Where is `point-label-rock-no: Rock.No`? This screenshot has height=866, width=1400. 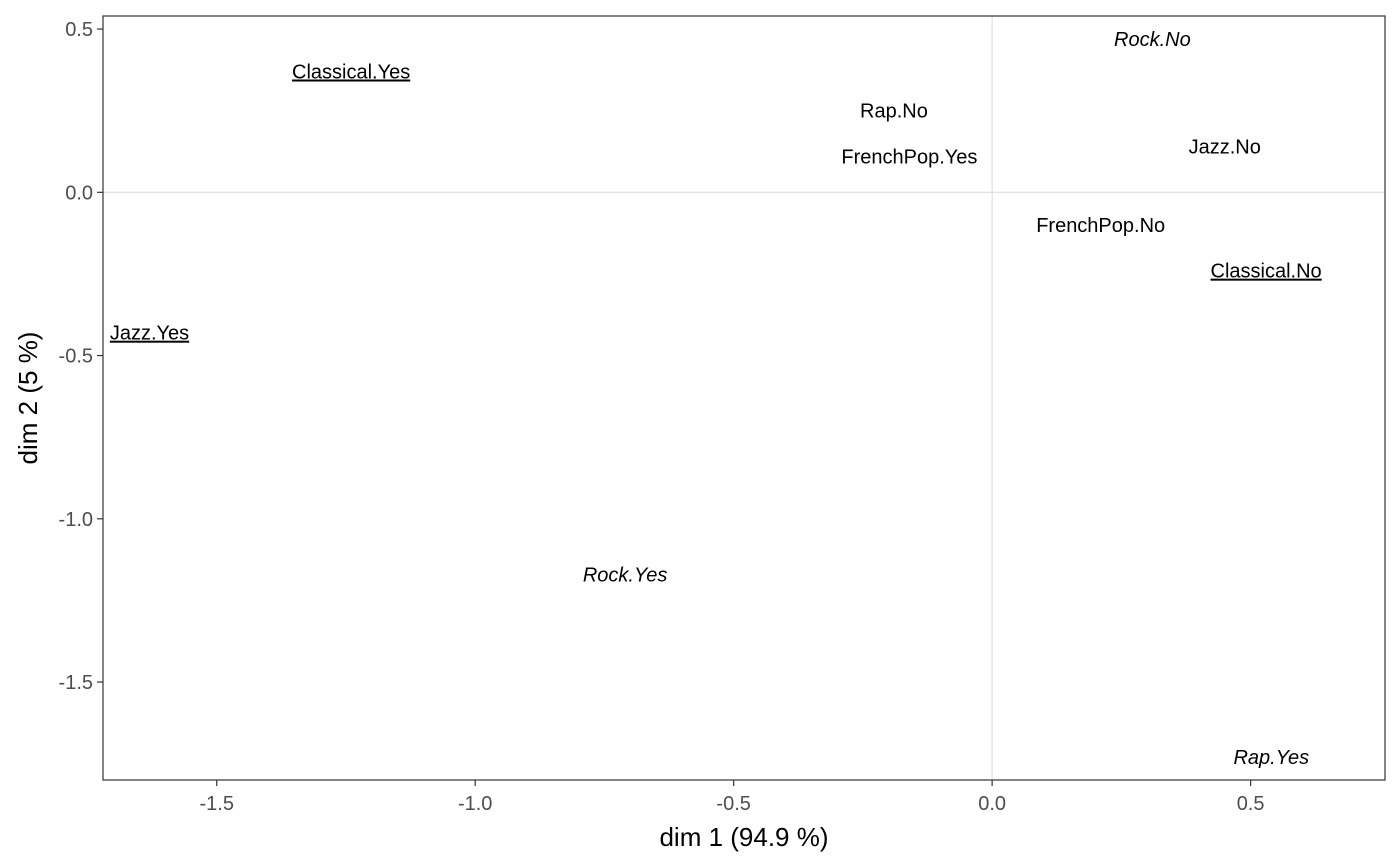
point-label-rock-no: Rock.No is located at coordinates (1152, 40).